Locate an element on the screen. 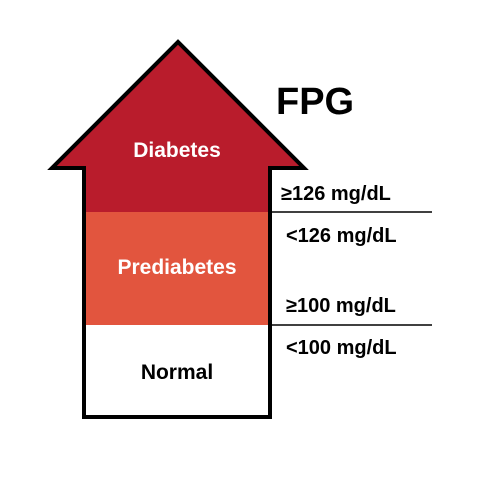 The height and width of the screenshot is (480, 480). diabetes-label: Diabetes is located at coordinates (177, 150).